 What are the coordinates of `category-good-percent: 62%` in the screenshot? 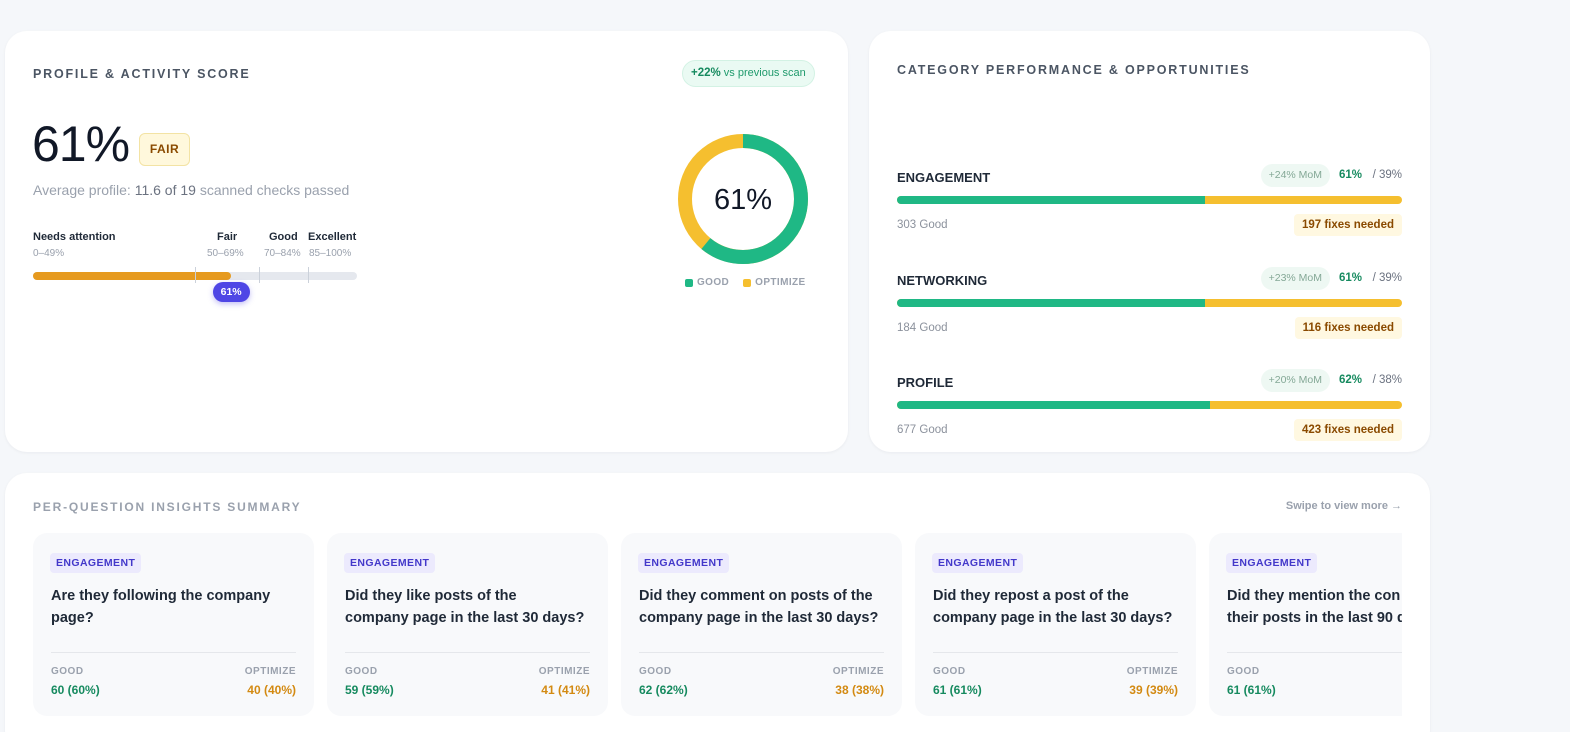 It's located at (1350, 380).